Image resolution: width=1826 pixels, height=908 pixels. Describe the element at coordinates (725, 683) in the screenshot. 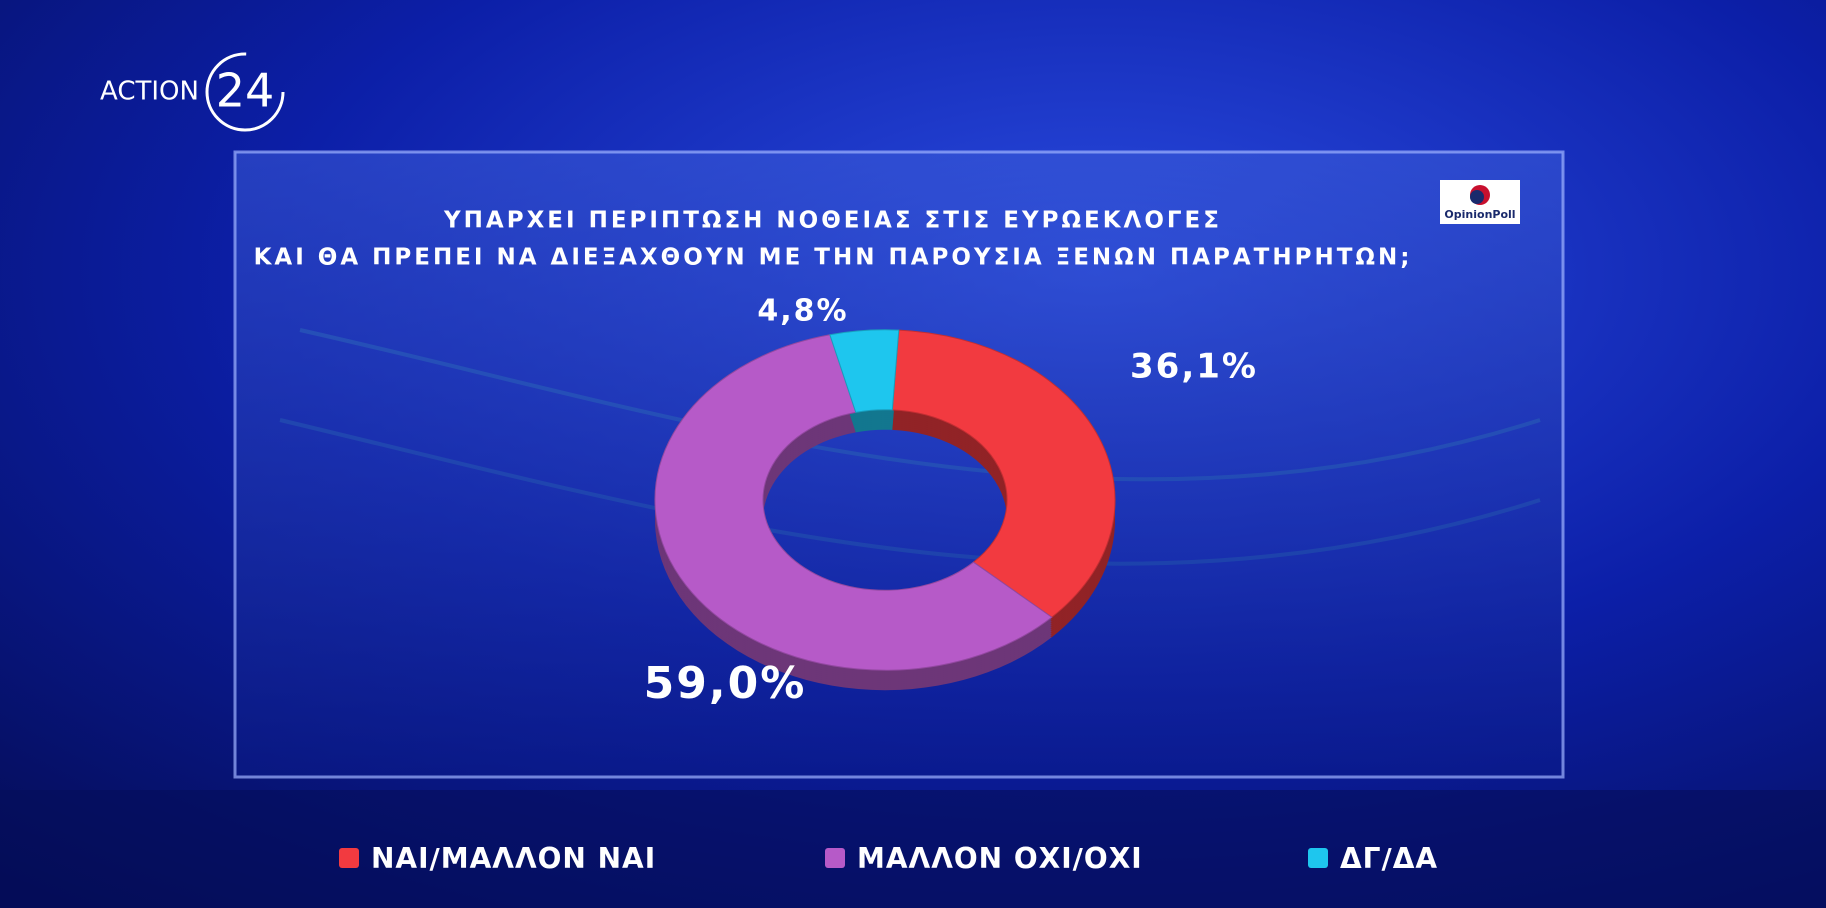

I see `value-label: 59,0%` at that location.